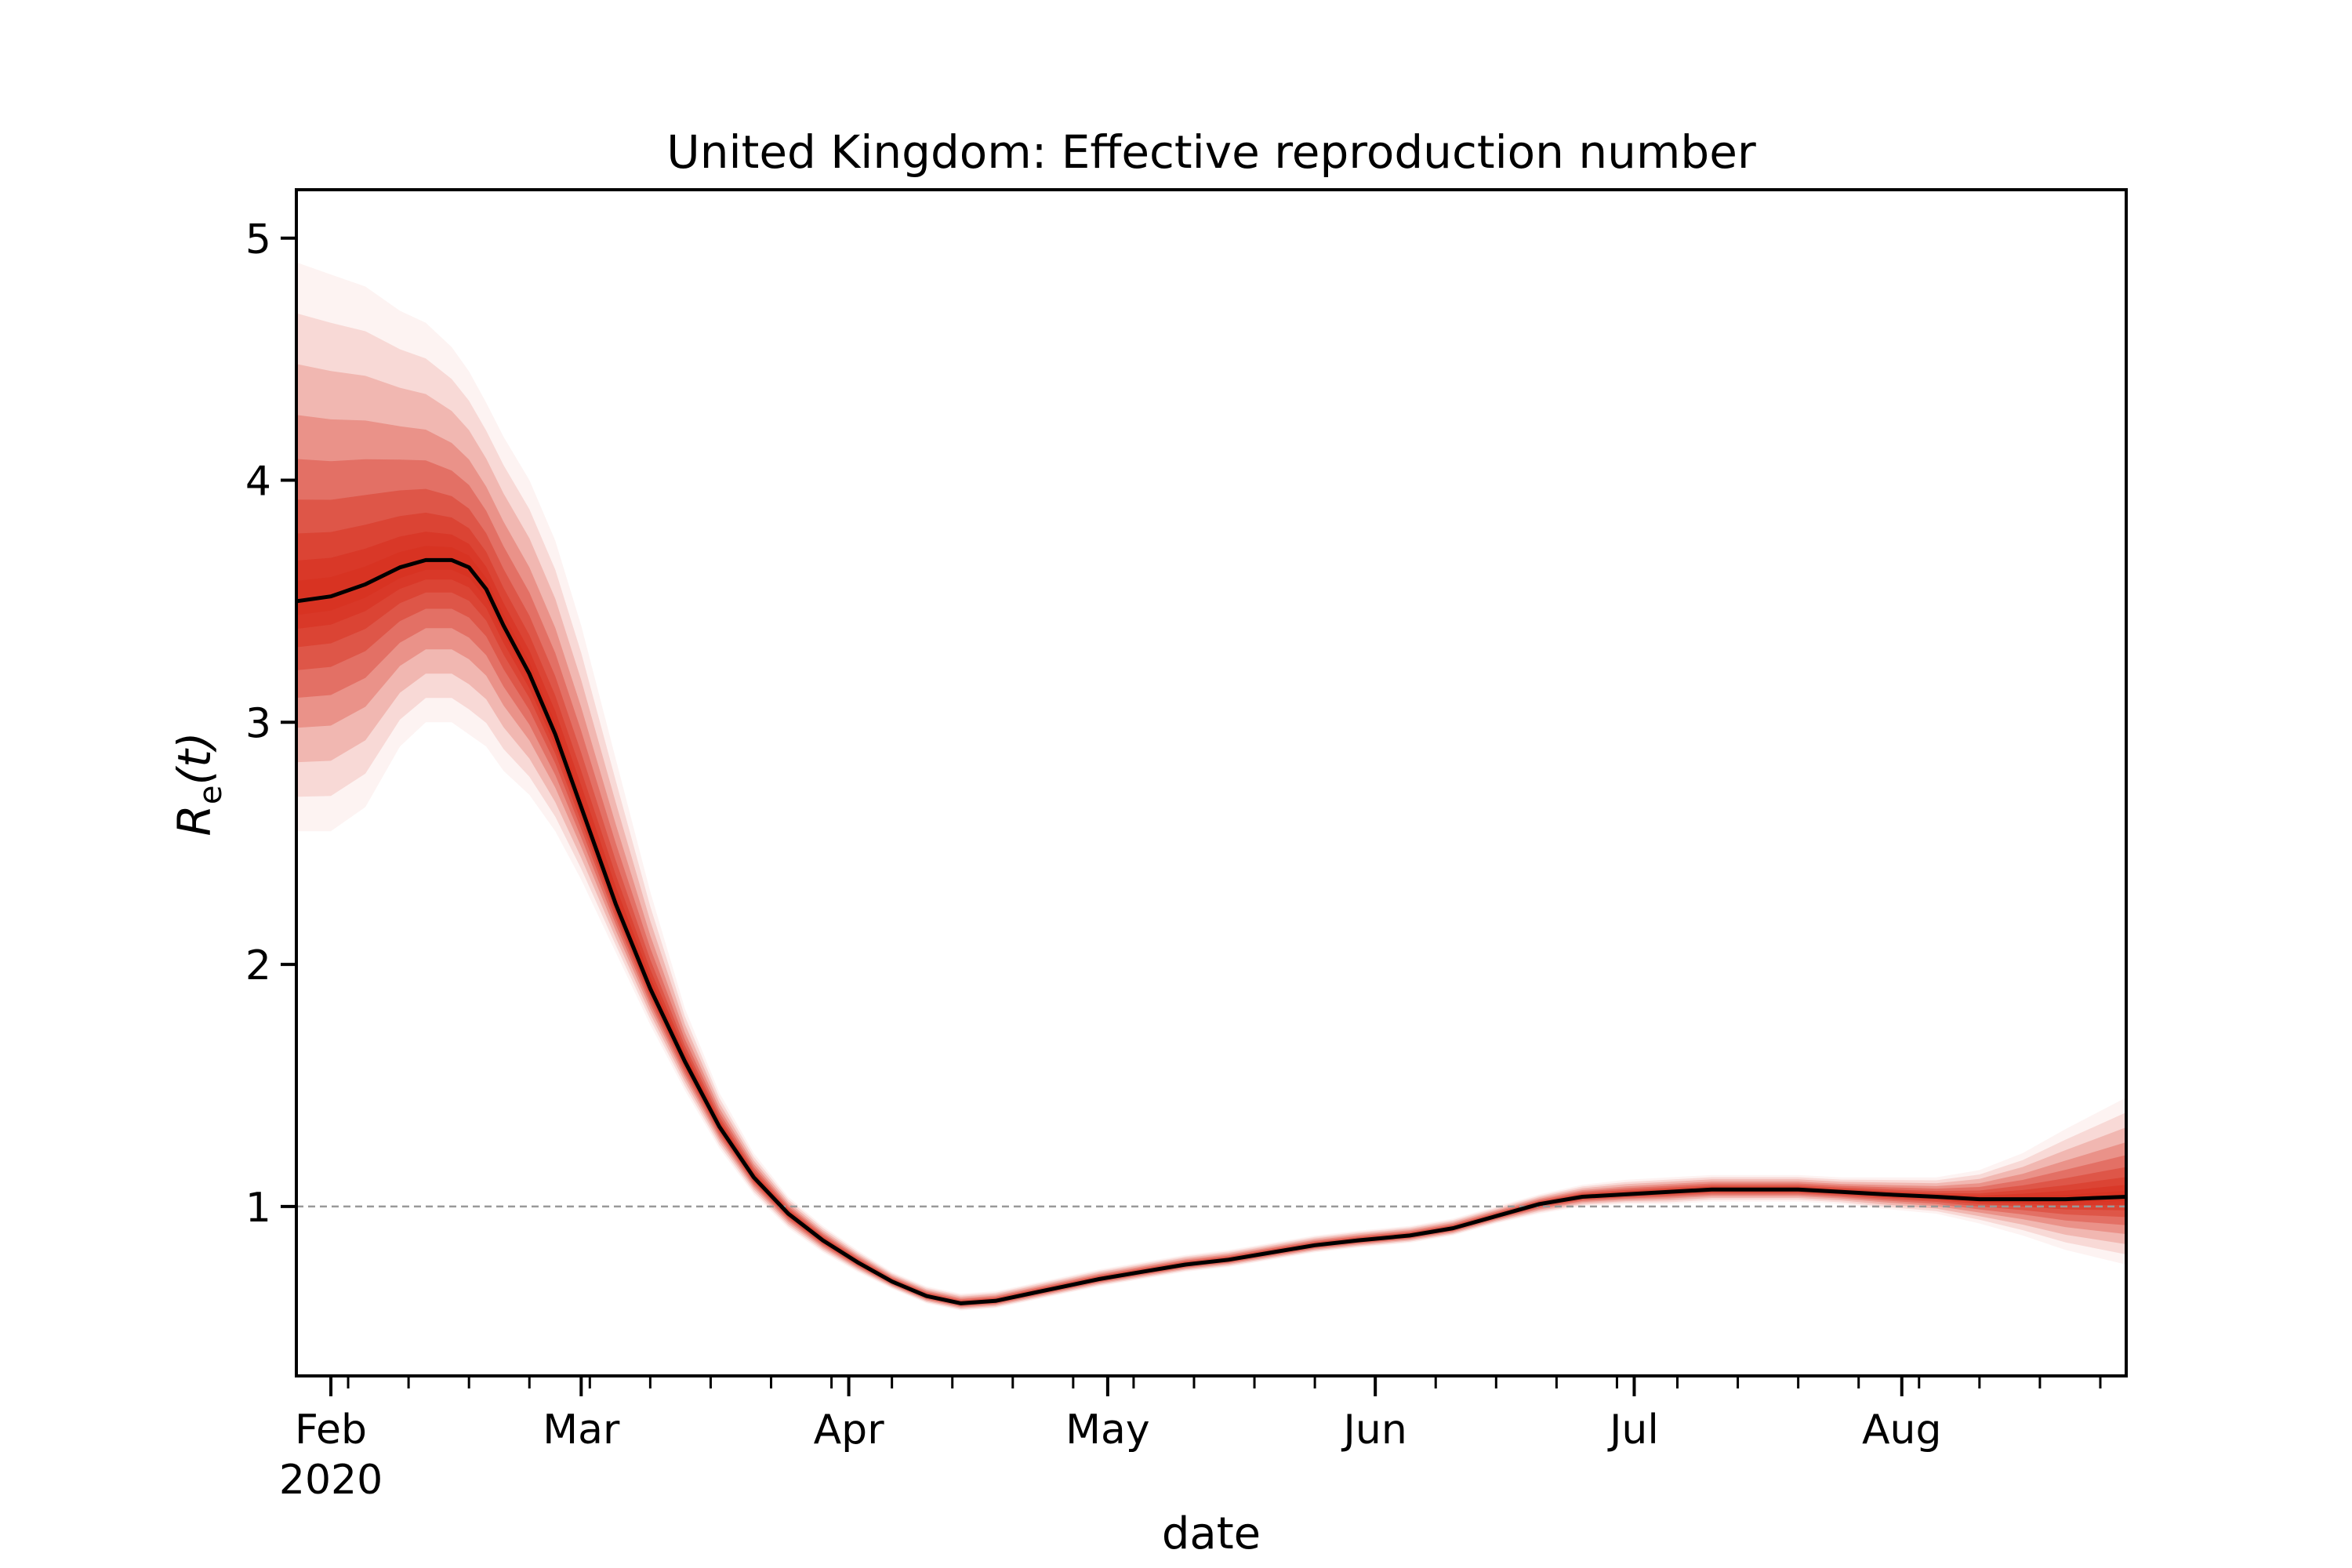 The width and height of the screenshot is (2352, 1568). Describe the element at coordinates (211, 795) in the screenshot. I see `y-axis-label-subscript: e` at that location.